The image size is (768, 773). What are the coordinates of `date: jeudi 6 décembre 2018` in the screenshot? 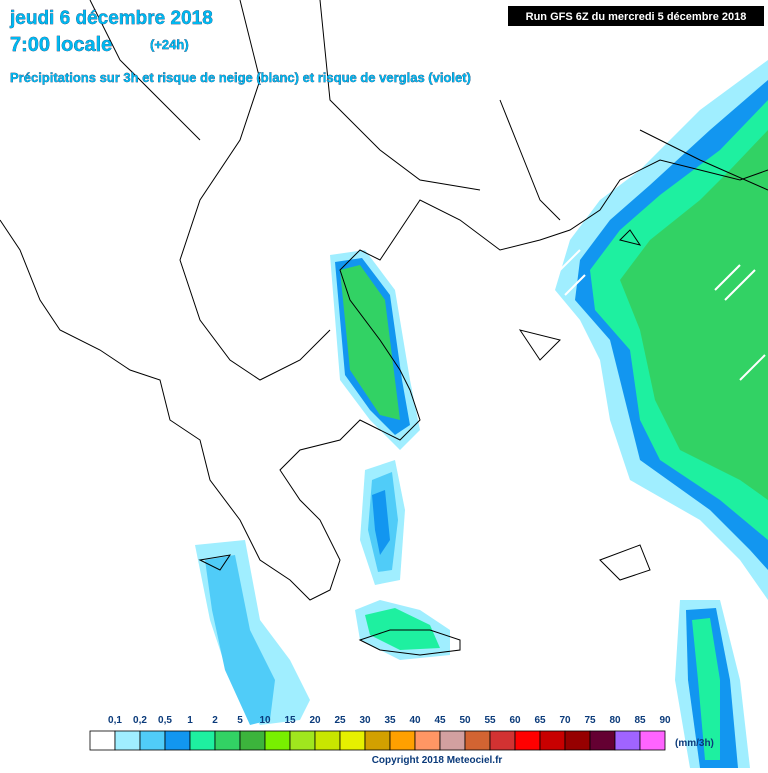 It's located at (111, 18).